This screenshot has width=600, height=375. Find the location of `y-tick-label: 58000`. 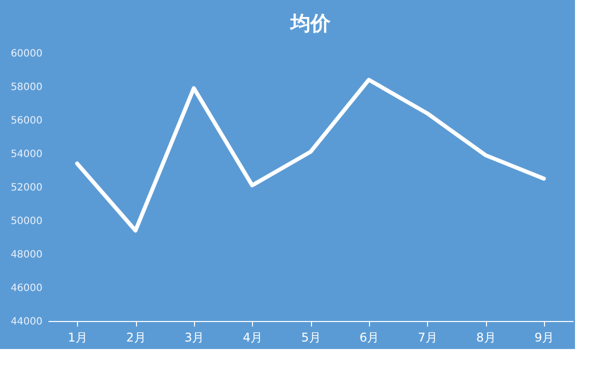

y-tick-label: 58000 is located at coordinates (26, 87).